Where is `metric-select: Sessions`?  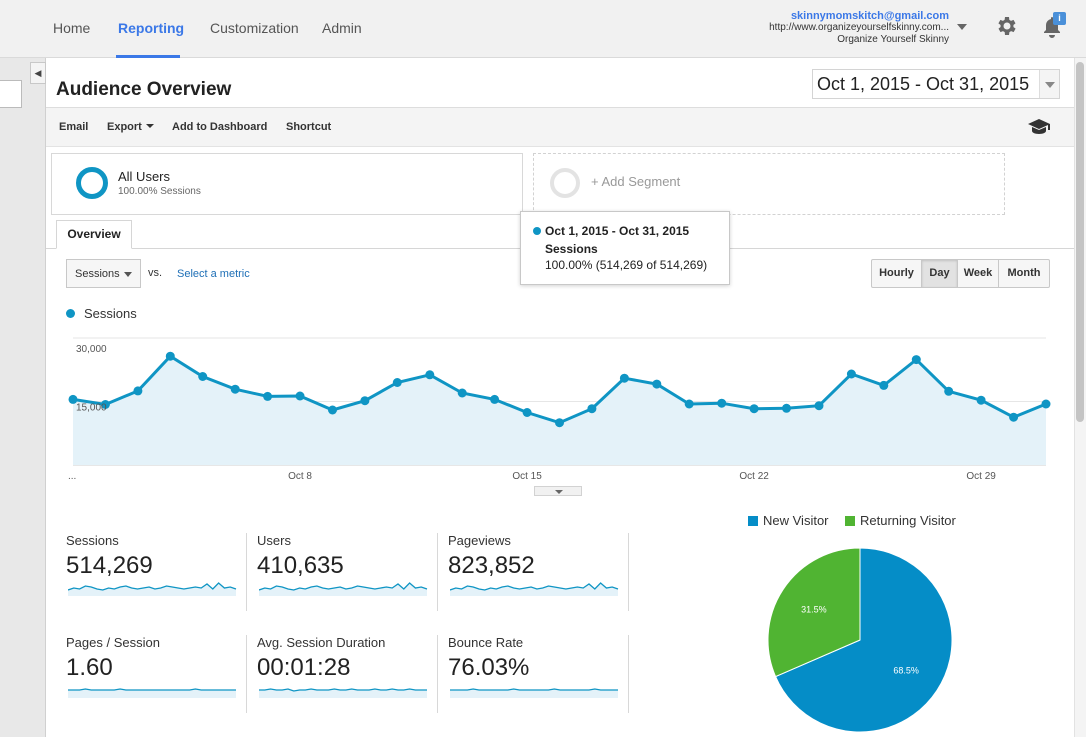
metric-select: Sessions is located at coordinates (103, 273).